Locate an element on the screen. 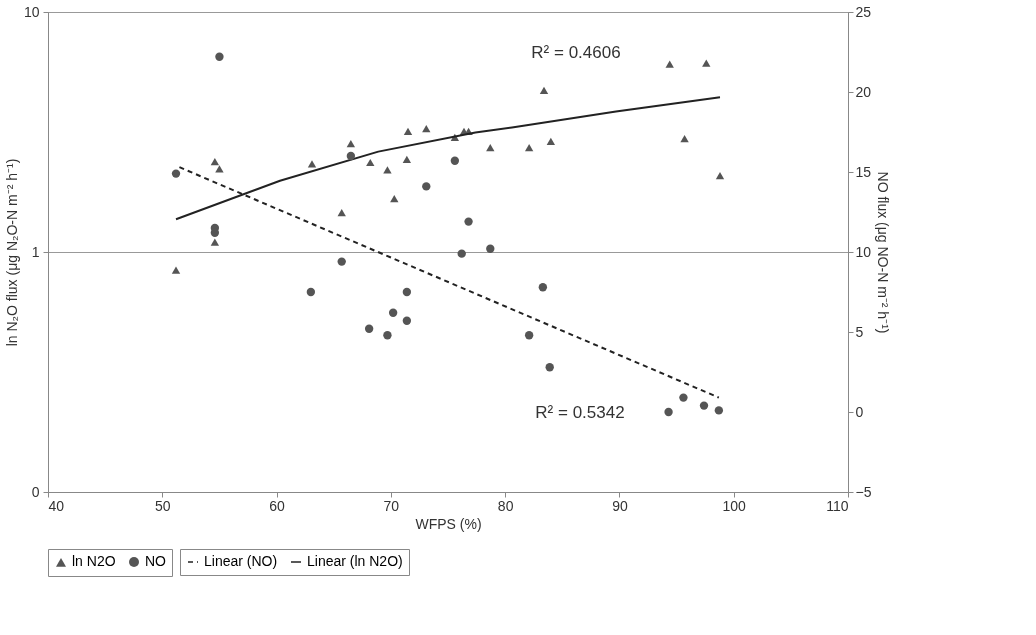 The height and width of the screenshot is (635, 1036). x-tick-label: 60 is located at coordinates (277, 505).